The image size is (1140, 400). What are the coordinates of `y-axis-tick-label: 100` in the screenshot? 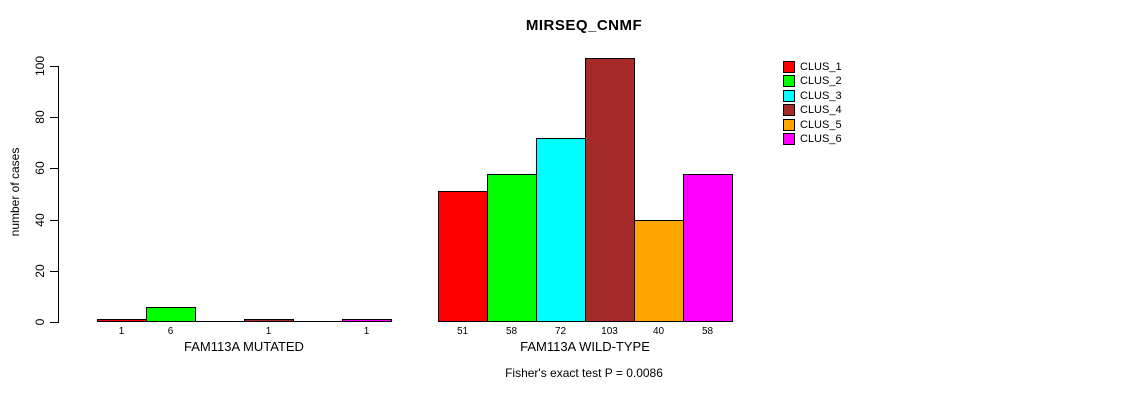 It's located at (40, 66).